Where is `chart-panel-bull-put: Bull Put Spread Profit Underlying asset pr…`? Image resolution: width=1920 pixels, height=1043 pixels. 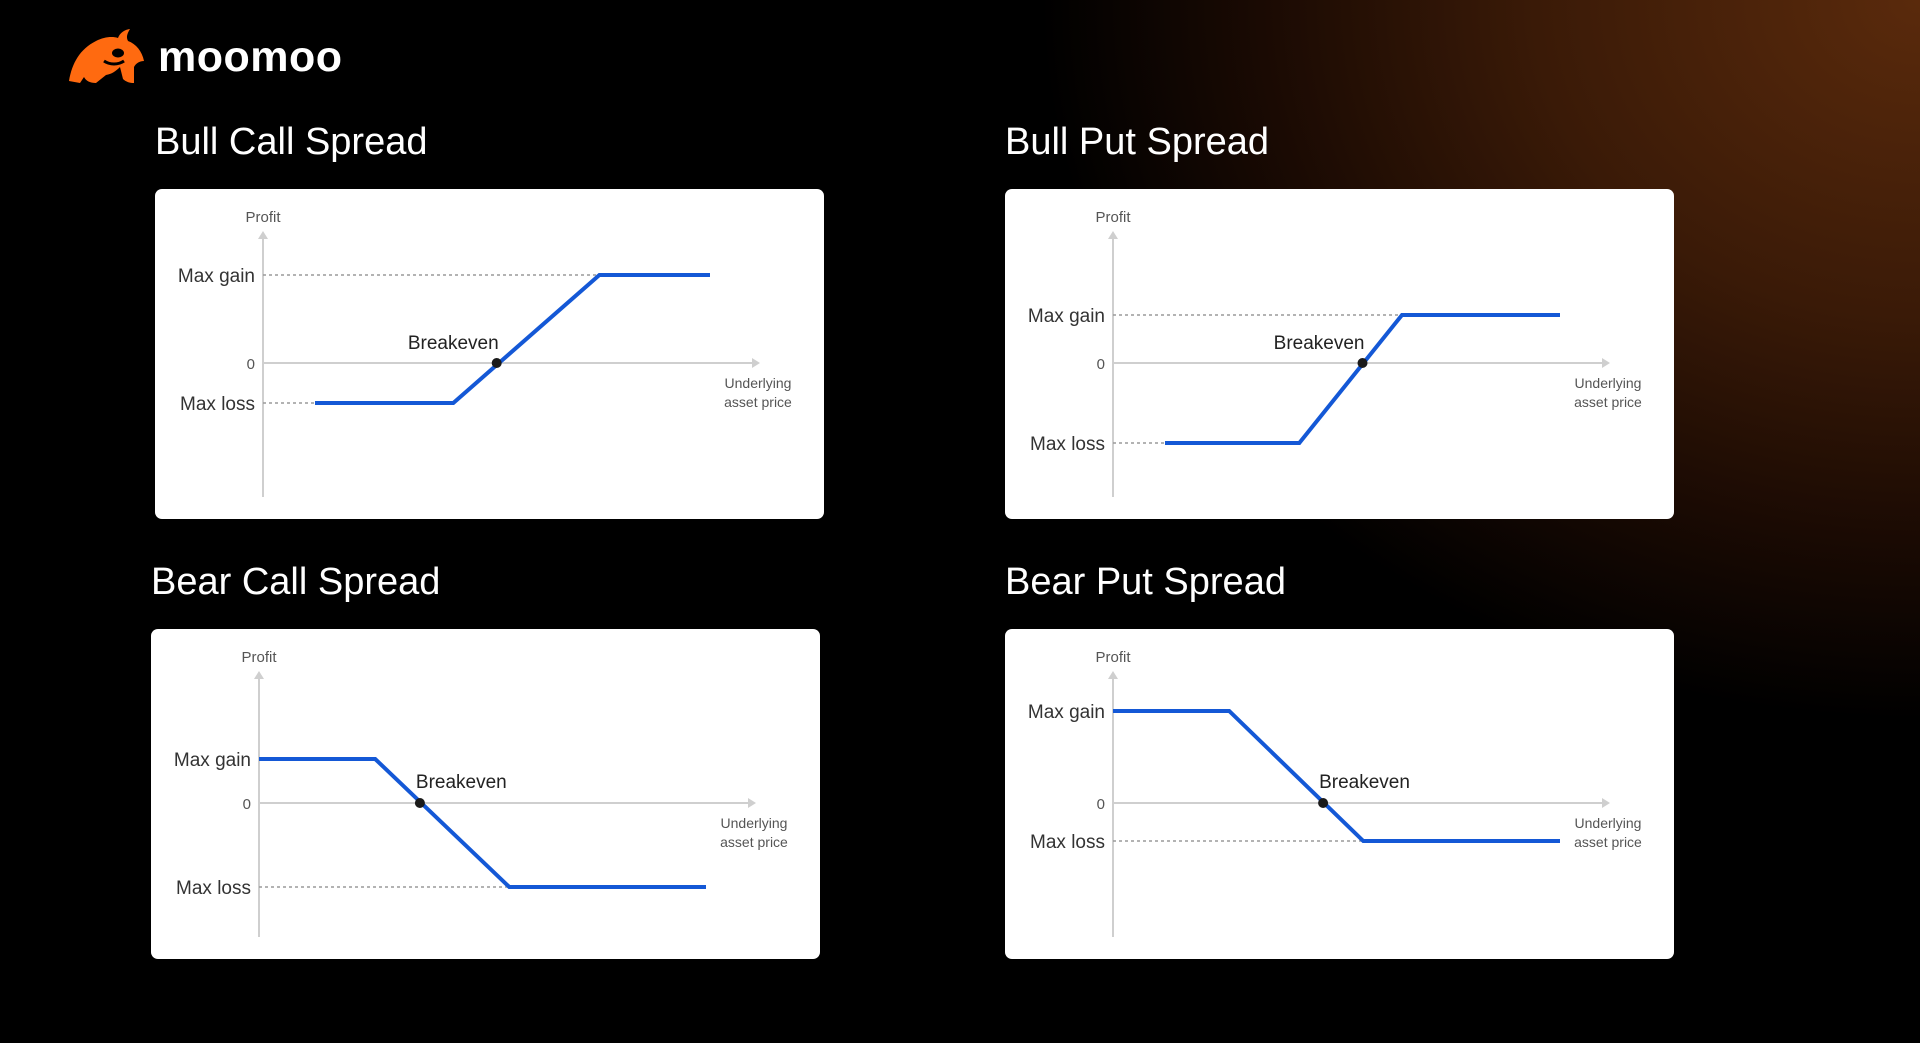
chart-panel-bull-put: Bull Put Spread Profit Underlying asset pr… is located at coordinates (1339, 319).